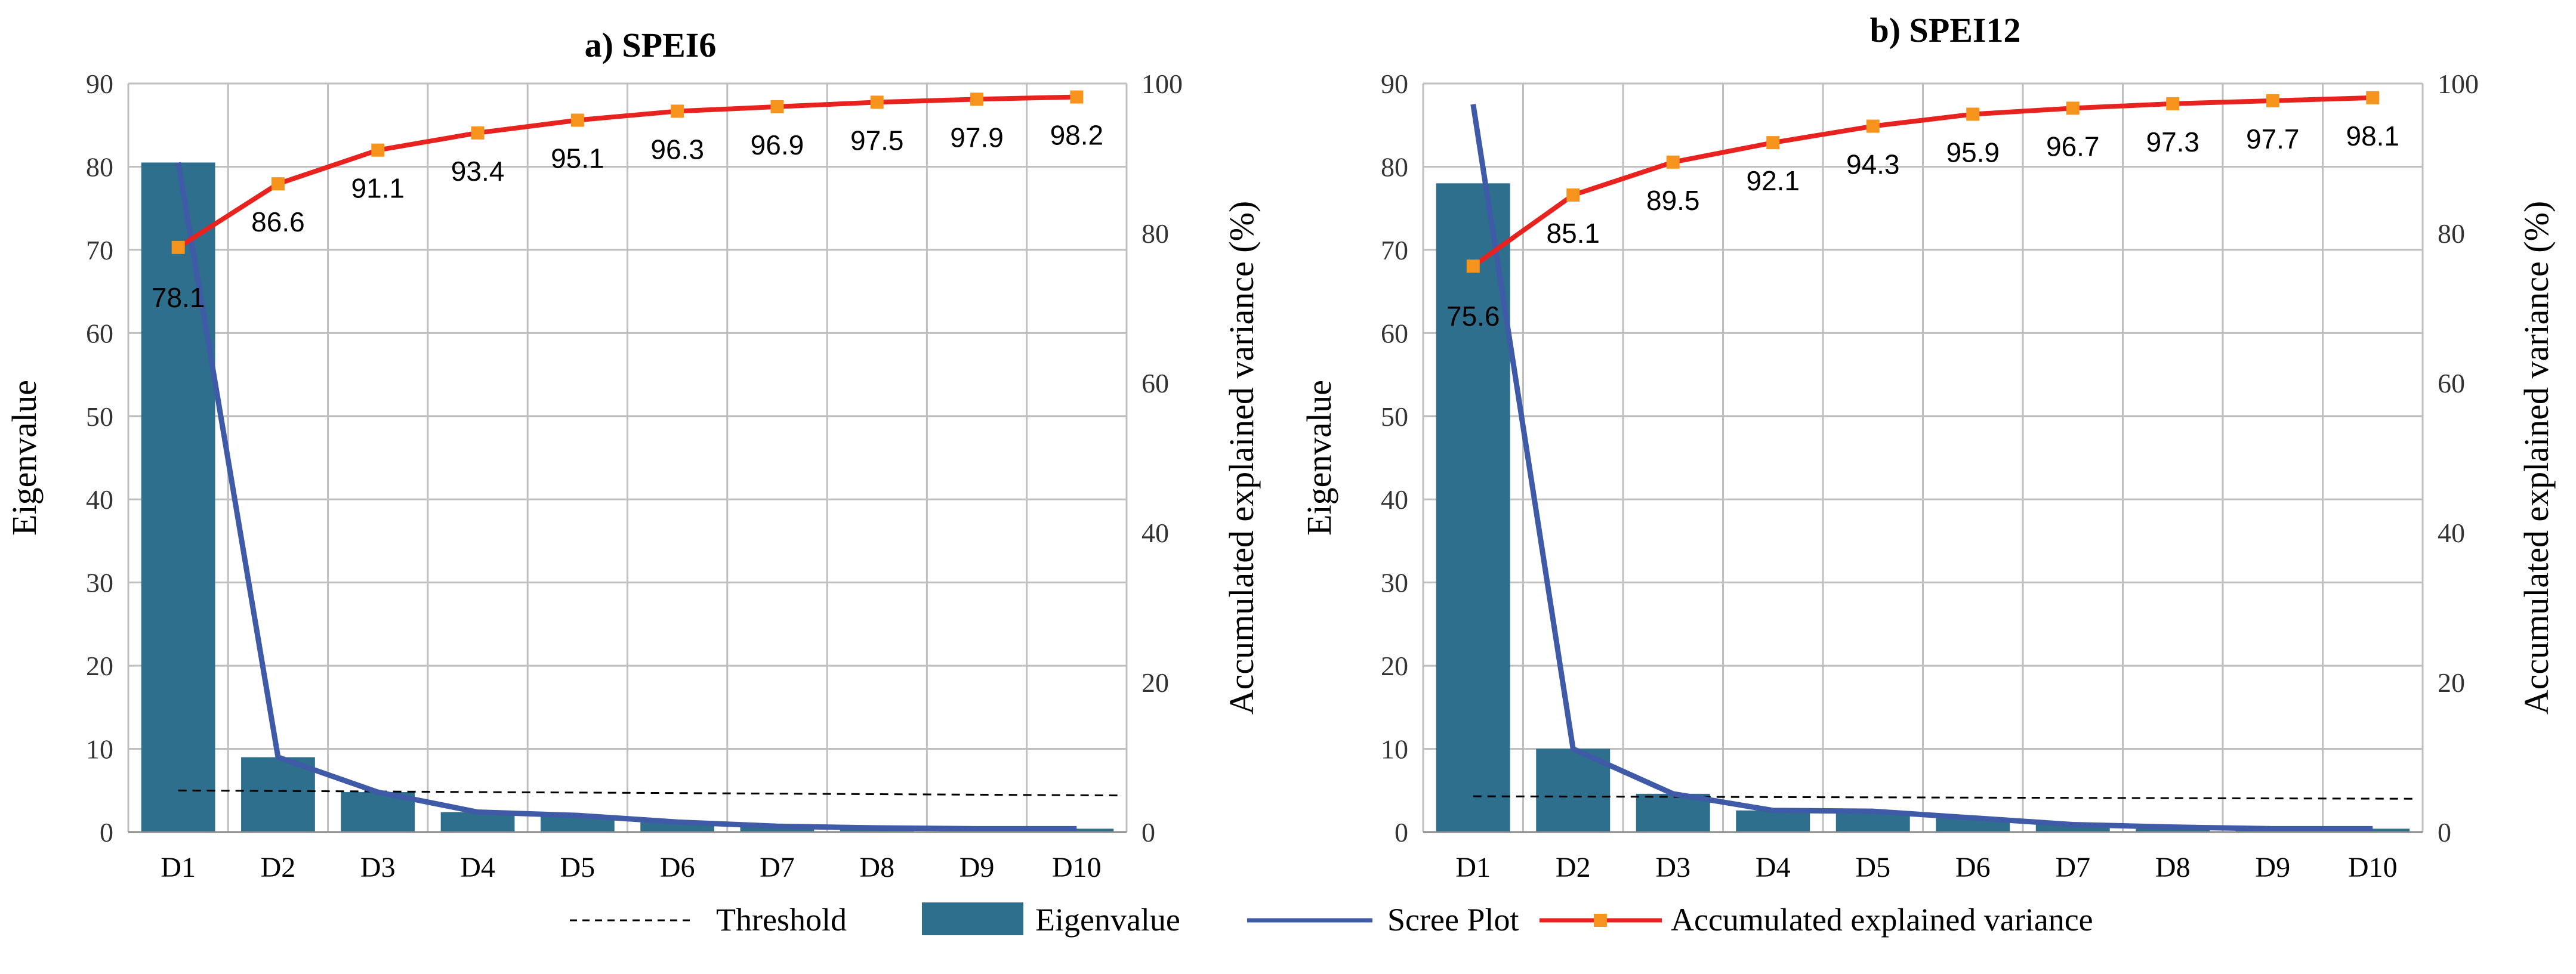  What do you see at coordinates (2173, 867) in the screenshot?
I see `x-category-label: D8` at bounding box center [2173, 867].